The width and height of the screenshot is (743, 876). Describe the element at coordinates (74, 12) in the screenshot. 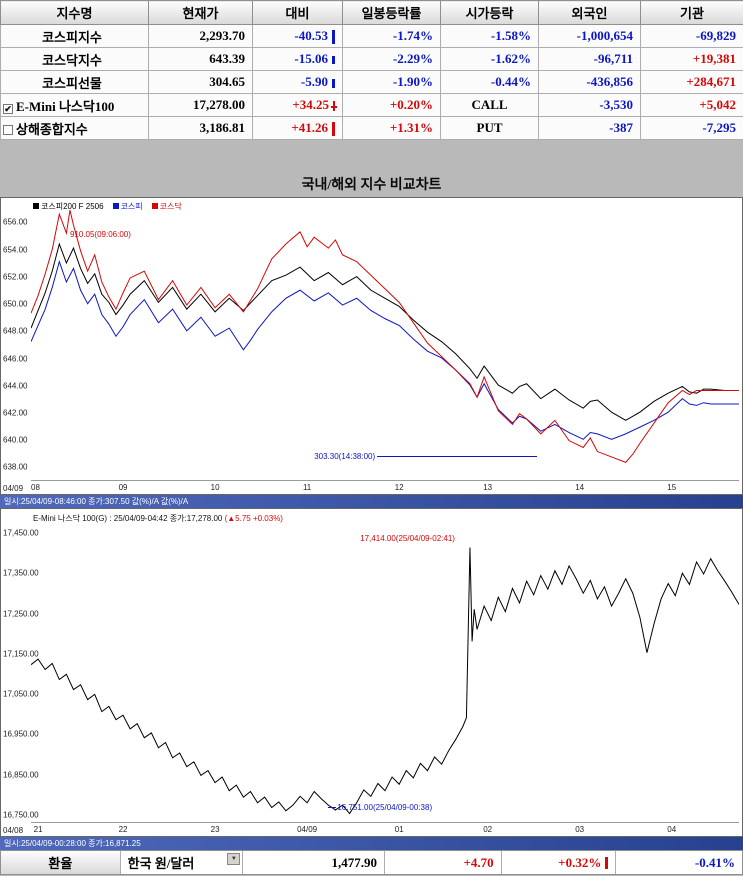

I see `column-header: 지수명` at that location.